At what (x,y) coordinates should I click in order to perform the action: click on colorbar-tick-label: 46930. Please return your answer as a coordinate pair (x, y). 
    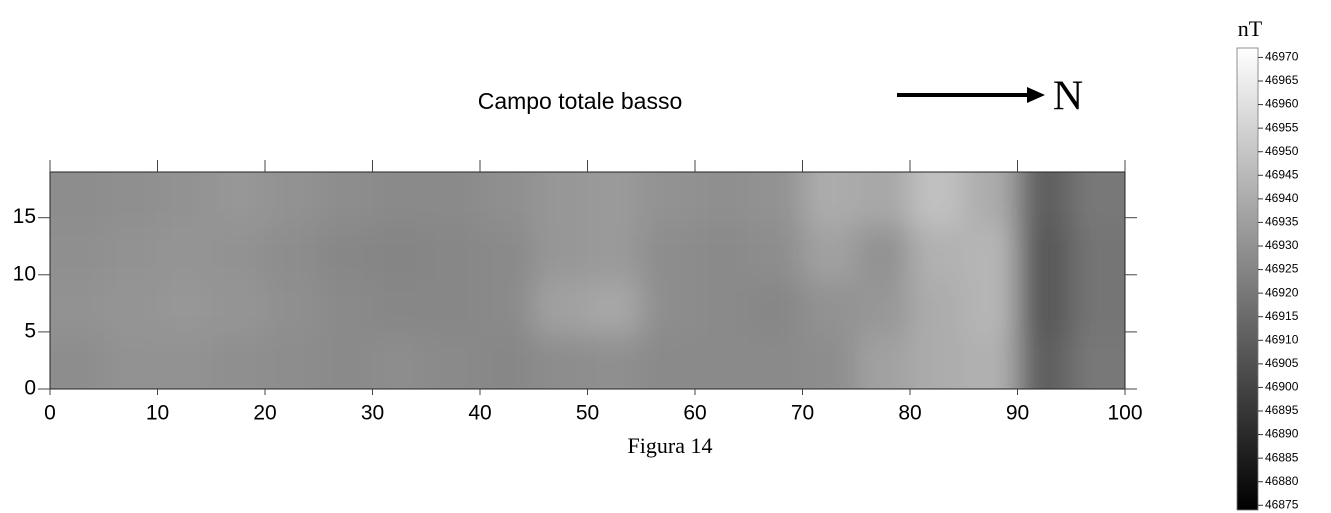
    Looking at the image, I should click on (1282, 245).